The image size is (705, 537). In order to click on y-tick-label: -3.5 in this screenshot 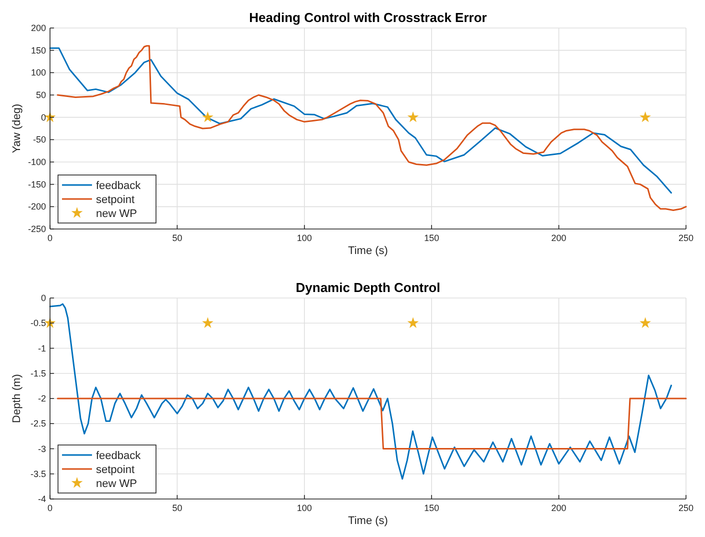, I will do `click(38, 473)`.